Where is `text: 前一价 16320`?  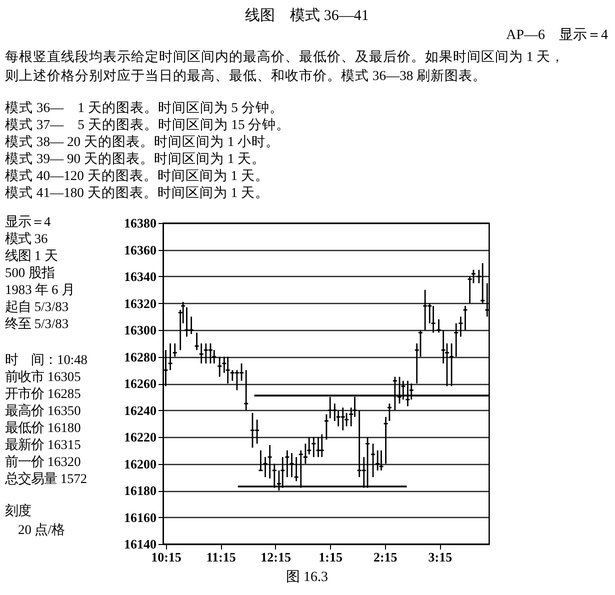 text: 前一价 16320 is located at coordinates (43, 461).